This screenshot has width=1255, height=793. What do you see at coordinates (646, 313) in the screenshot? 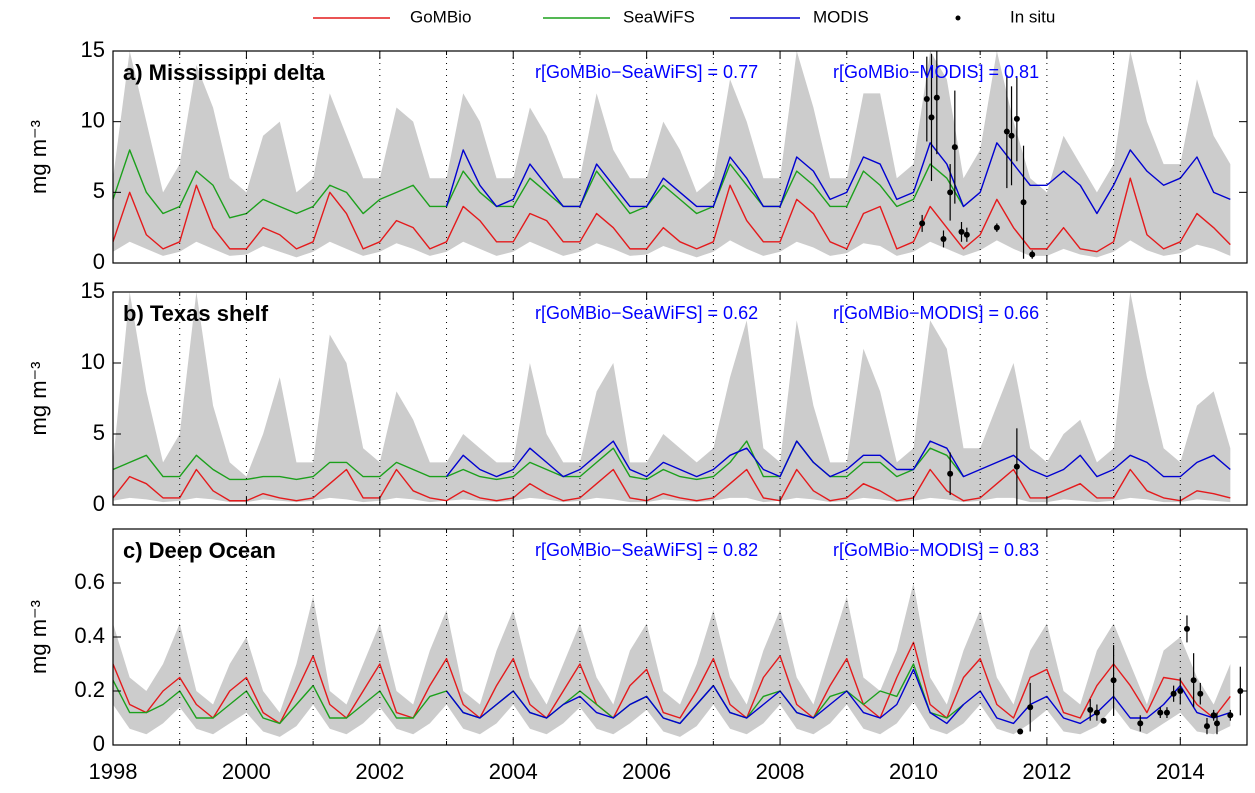
I see `annotation: r[GoMBio−SeaWiFS] = 0.62` at bounding box center [646, 313].